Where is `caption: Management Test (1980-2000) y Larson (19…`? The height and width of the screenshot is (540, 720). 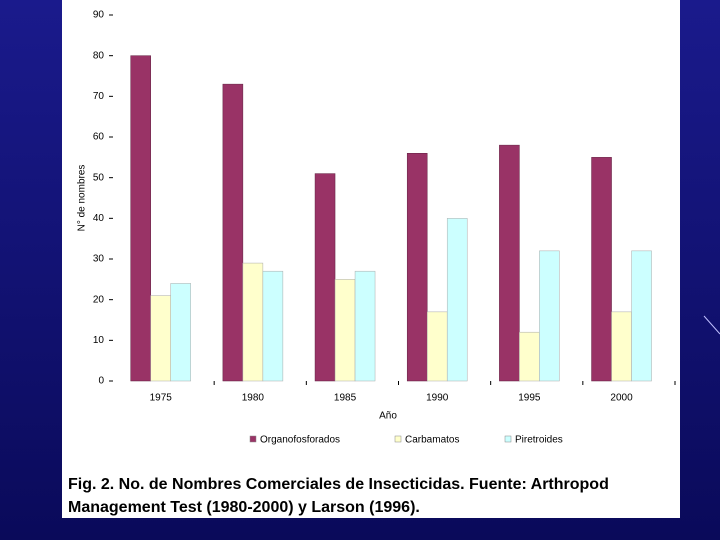
caption: Management Test (1980-2000) y Larson (19… is located at coordinates (244, 507).